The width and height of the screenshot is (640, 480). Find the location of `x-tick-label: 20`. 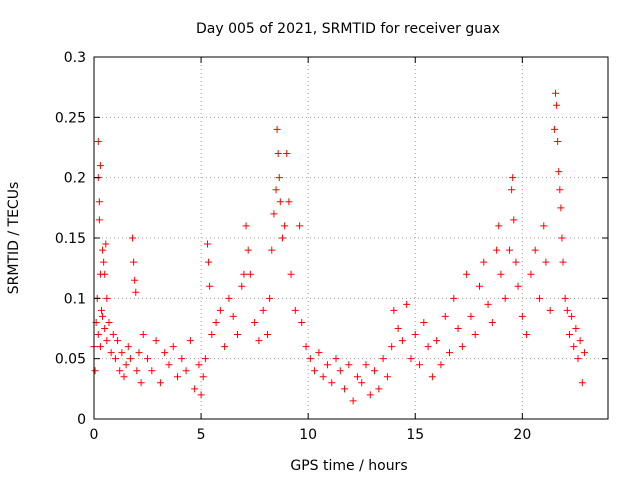

x-tick-label: 20 is located at coordinates (522, 435).